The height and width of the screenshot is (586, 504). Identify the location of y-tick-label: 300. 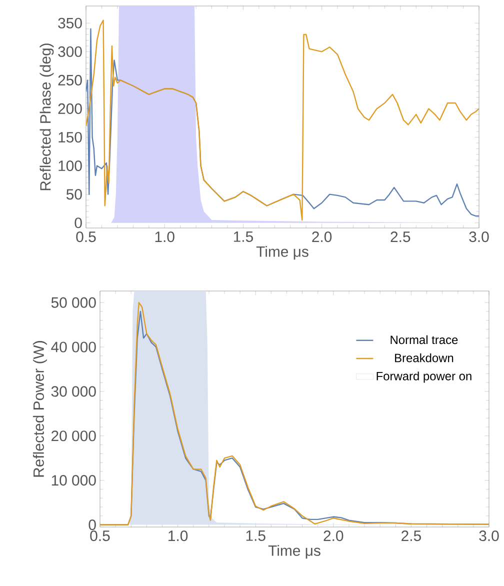
(70, 51).